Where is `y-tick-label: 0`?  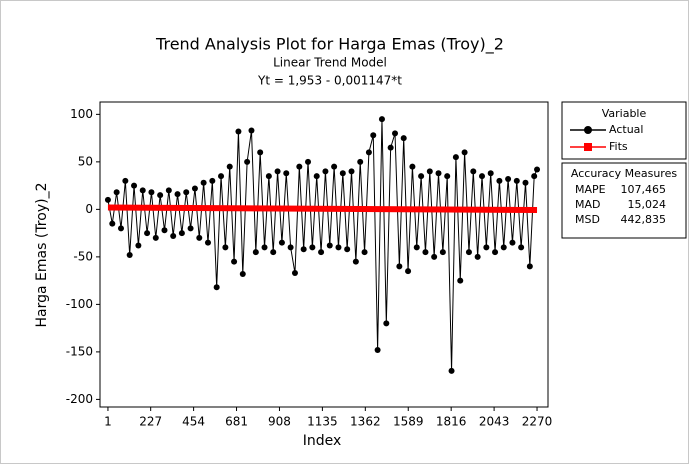
y-tick-label: 0 is located at coordinates (89, 209).